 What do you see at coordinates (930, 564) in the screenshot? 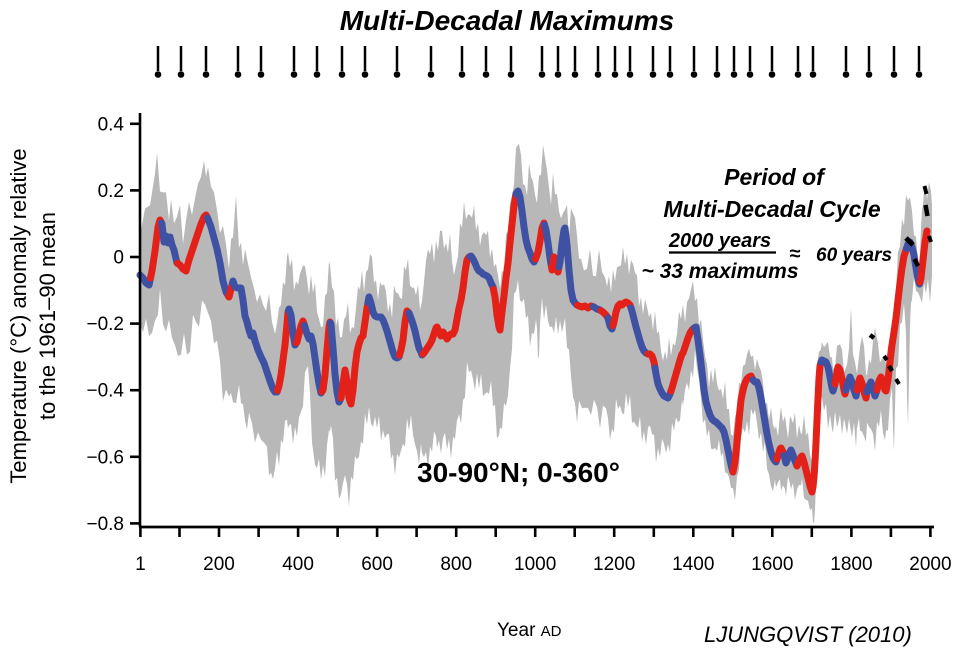
I see `svg-text: 2000` at bounding box center [930, 564].